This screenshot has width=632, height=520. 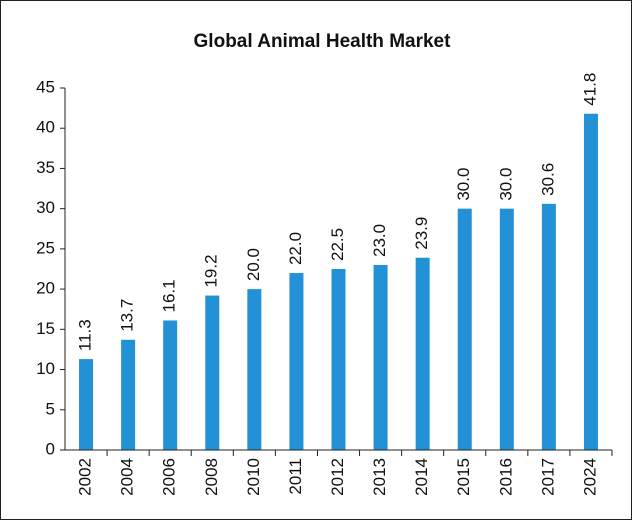 What do you see at coordinates (505, 477) in the screenshot?
I see `x-tick-label: 2016` at bounding box center [505, 477].